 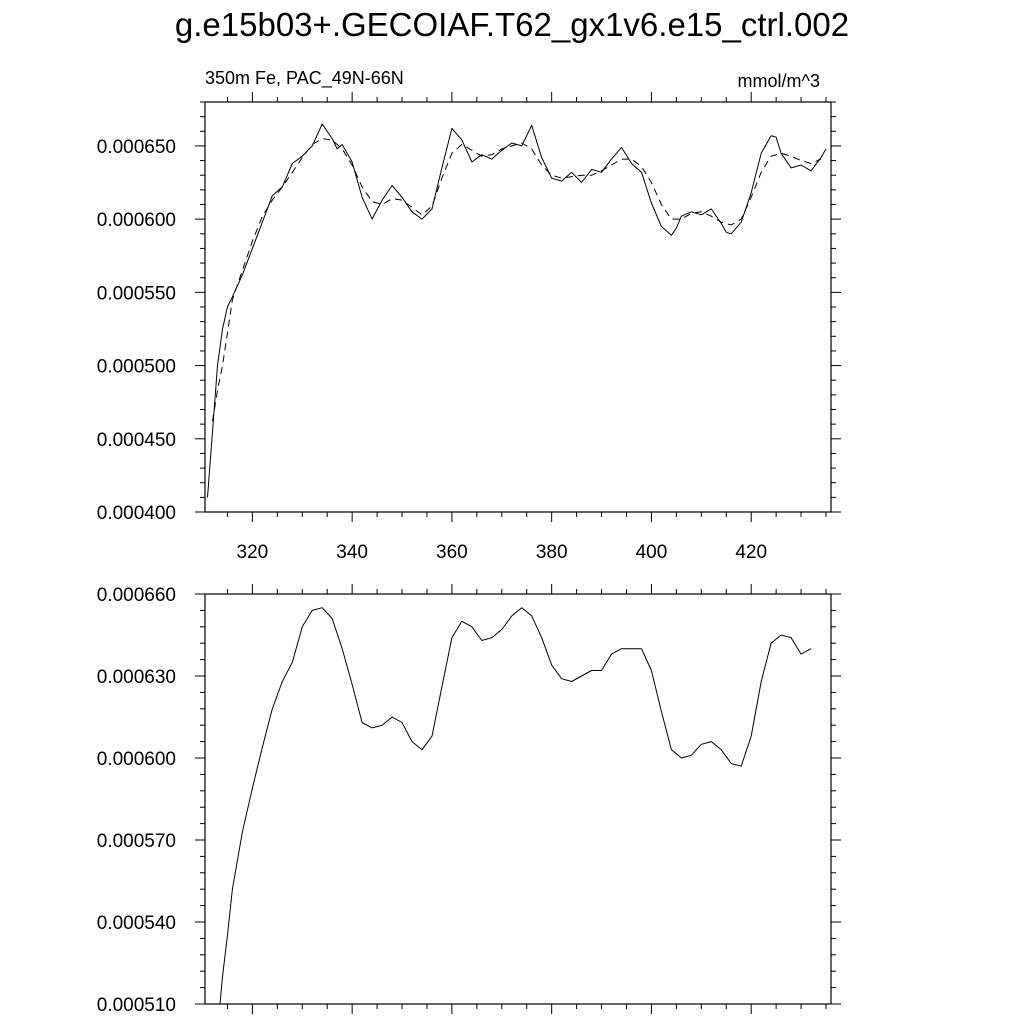 What do you see at coordinates (136, 440) in the screenshot?
I see `y-tick-label: 0.000450` at bounding box center [136, 440].